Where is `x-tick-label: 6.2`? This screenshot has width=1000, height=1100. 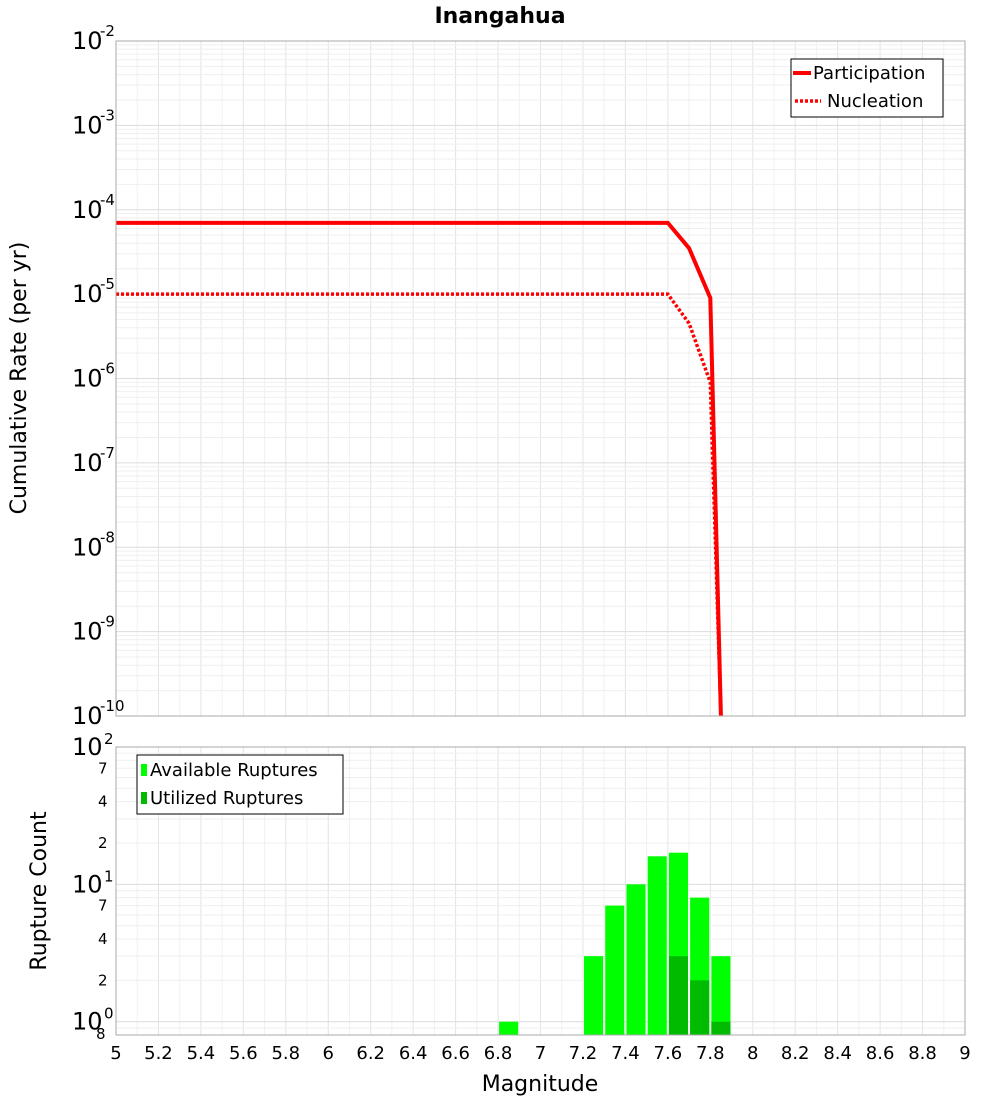
x-tick-label: 6.2 is located at coordinates (370, 1053).